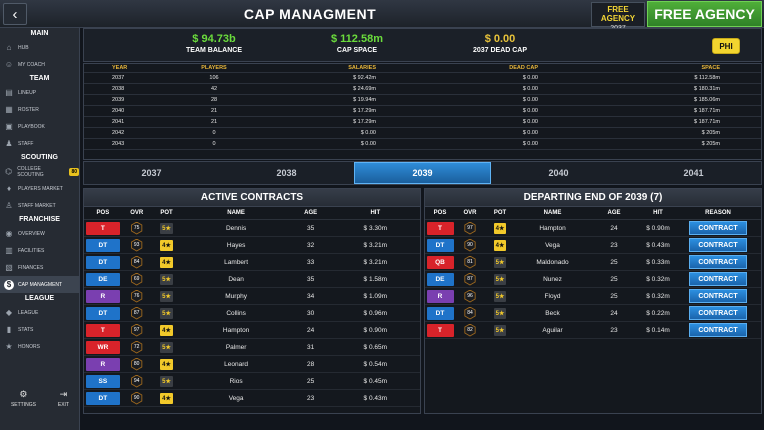 This screenshot has width=764, height=430. I want to click on player-row: T 97 4★ Hampton 24 $ 0.90m CONTRACT, so click(593, 228).